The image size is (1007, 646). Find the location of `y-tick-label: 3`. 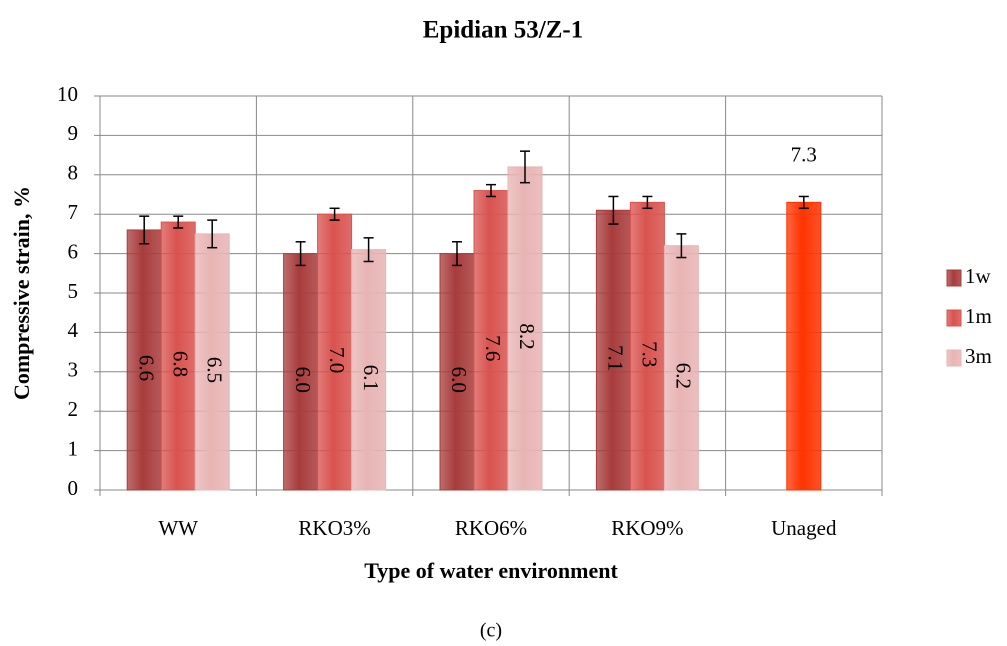

y-tick-label: 3 is located at coordinates (73, 370).